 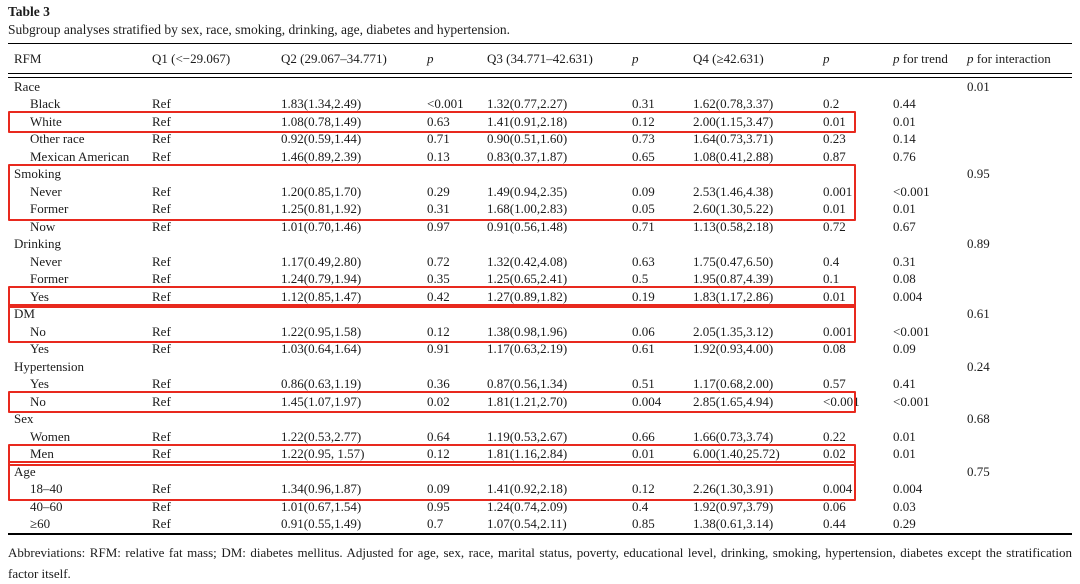 What do you see at coordinates (640, 506) in the screenshot?
I see `cell: 0.4` at bounding box center [640, 506].